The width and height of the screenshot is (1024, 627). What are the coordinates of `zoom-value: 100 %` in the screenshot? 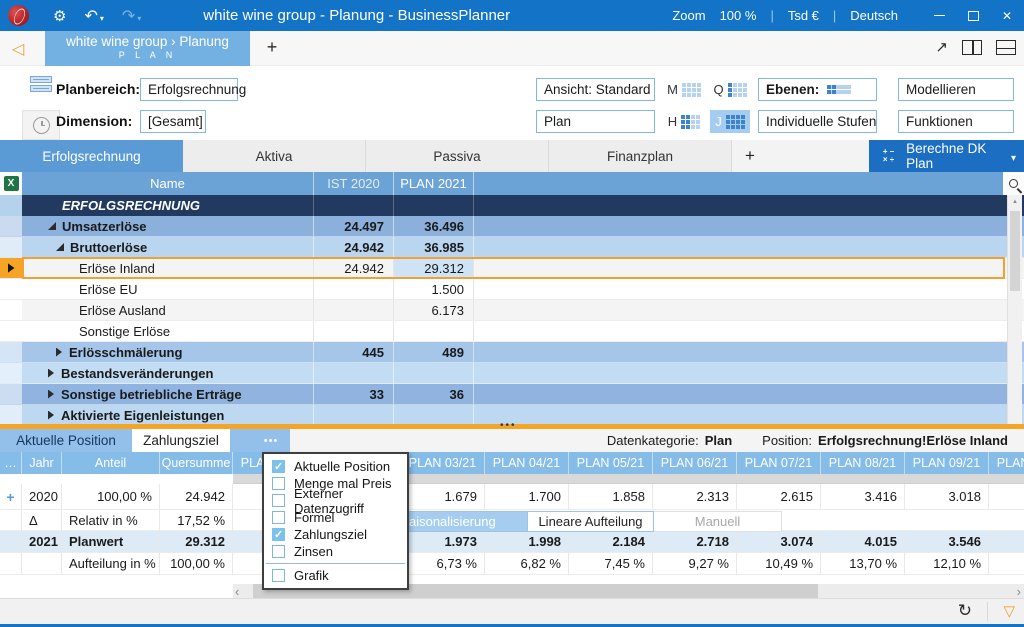 It's located at (738, 15).